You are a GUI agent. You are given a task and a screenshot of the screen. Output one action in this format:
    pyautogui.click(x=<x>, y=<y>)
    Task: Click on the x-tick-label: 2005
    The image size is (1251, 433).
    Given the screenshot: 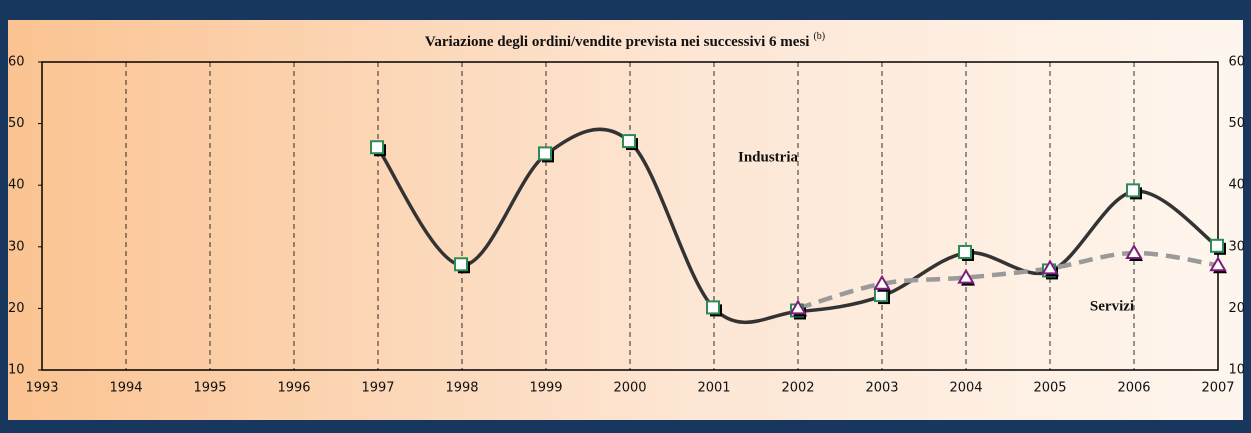 What is the action you would take?
    pyautogui.click(x=1049, y=388)
    